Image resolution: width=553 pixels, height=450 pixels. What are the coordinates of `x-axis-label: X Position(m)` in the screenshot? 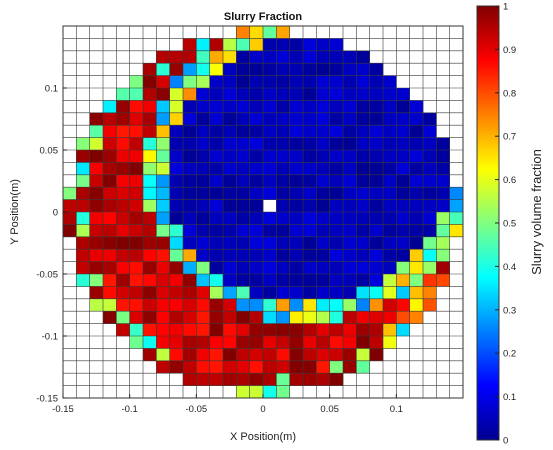 It's located at (263, 437).